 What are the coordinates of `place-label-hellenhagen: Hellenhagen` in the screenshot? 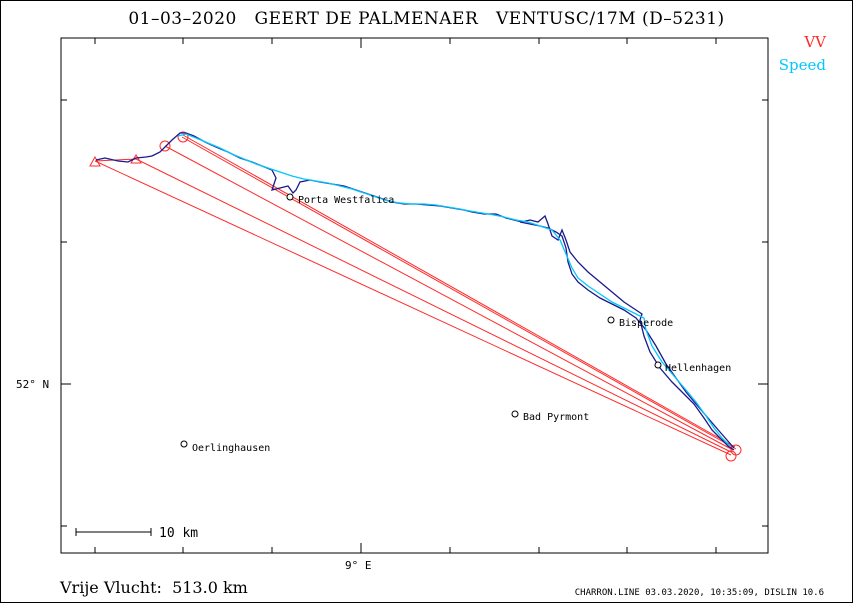 It's located at (698, 368).